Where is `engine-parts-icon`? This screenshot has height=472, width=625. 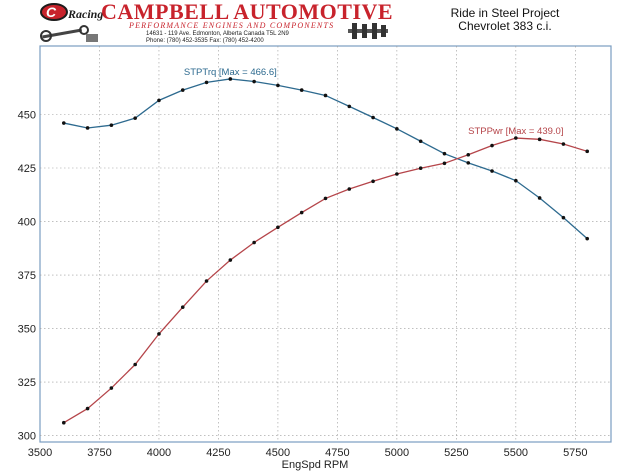 engine-parts-icon is located at coordinates (69, 33).